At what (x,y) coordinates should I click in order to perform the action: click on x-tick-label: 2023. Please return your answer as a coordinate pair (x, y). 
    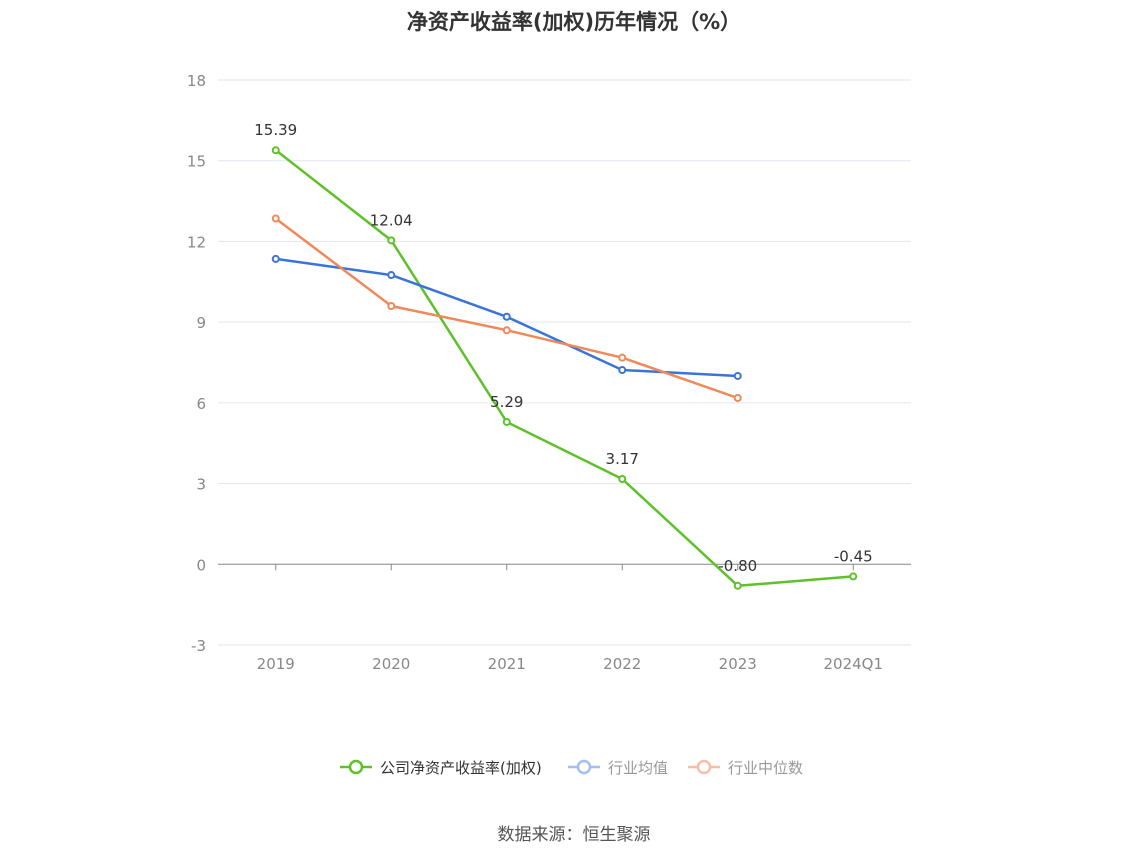
    Looking at the image, I should click on (738, 664).